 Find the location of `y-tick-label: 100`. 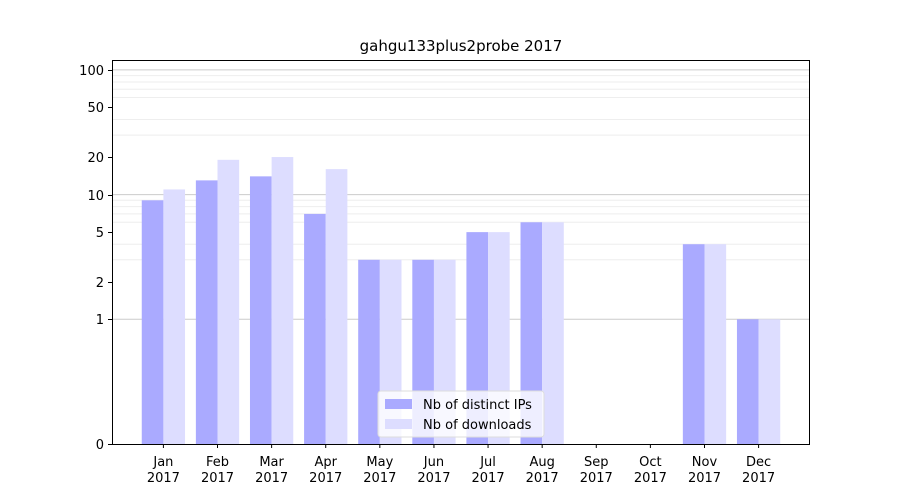

y-tick-label: 100 is located at coordinates (91, 71).